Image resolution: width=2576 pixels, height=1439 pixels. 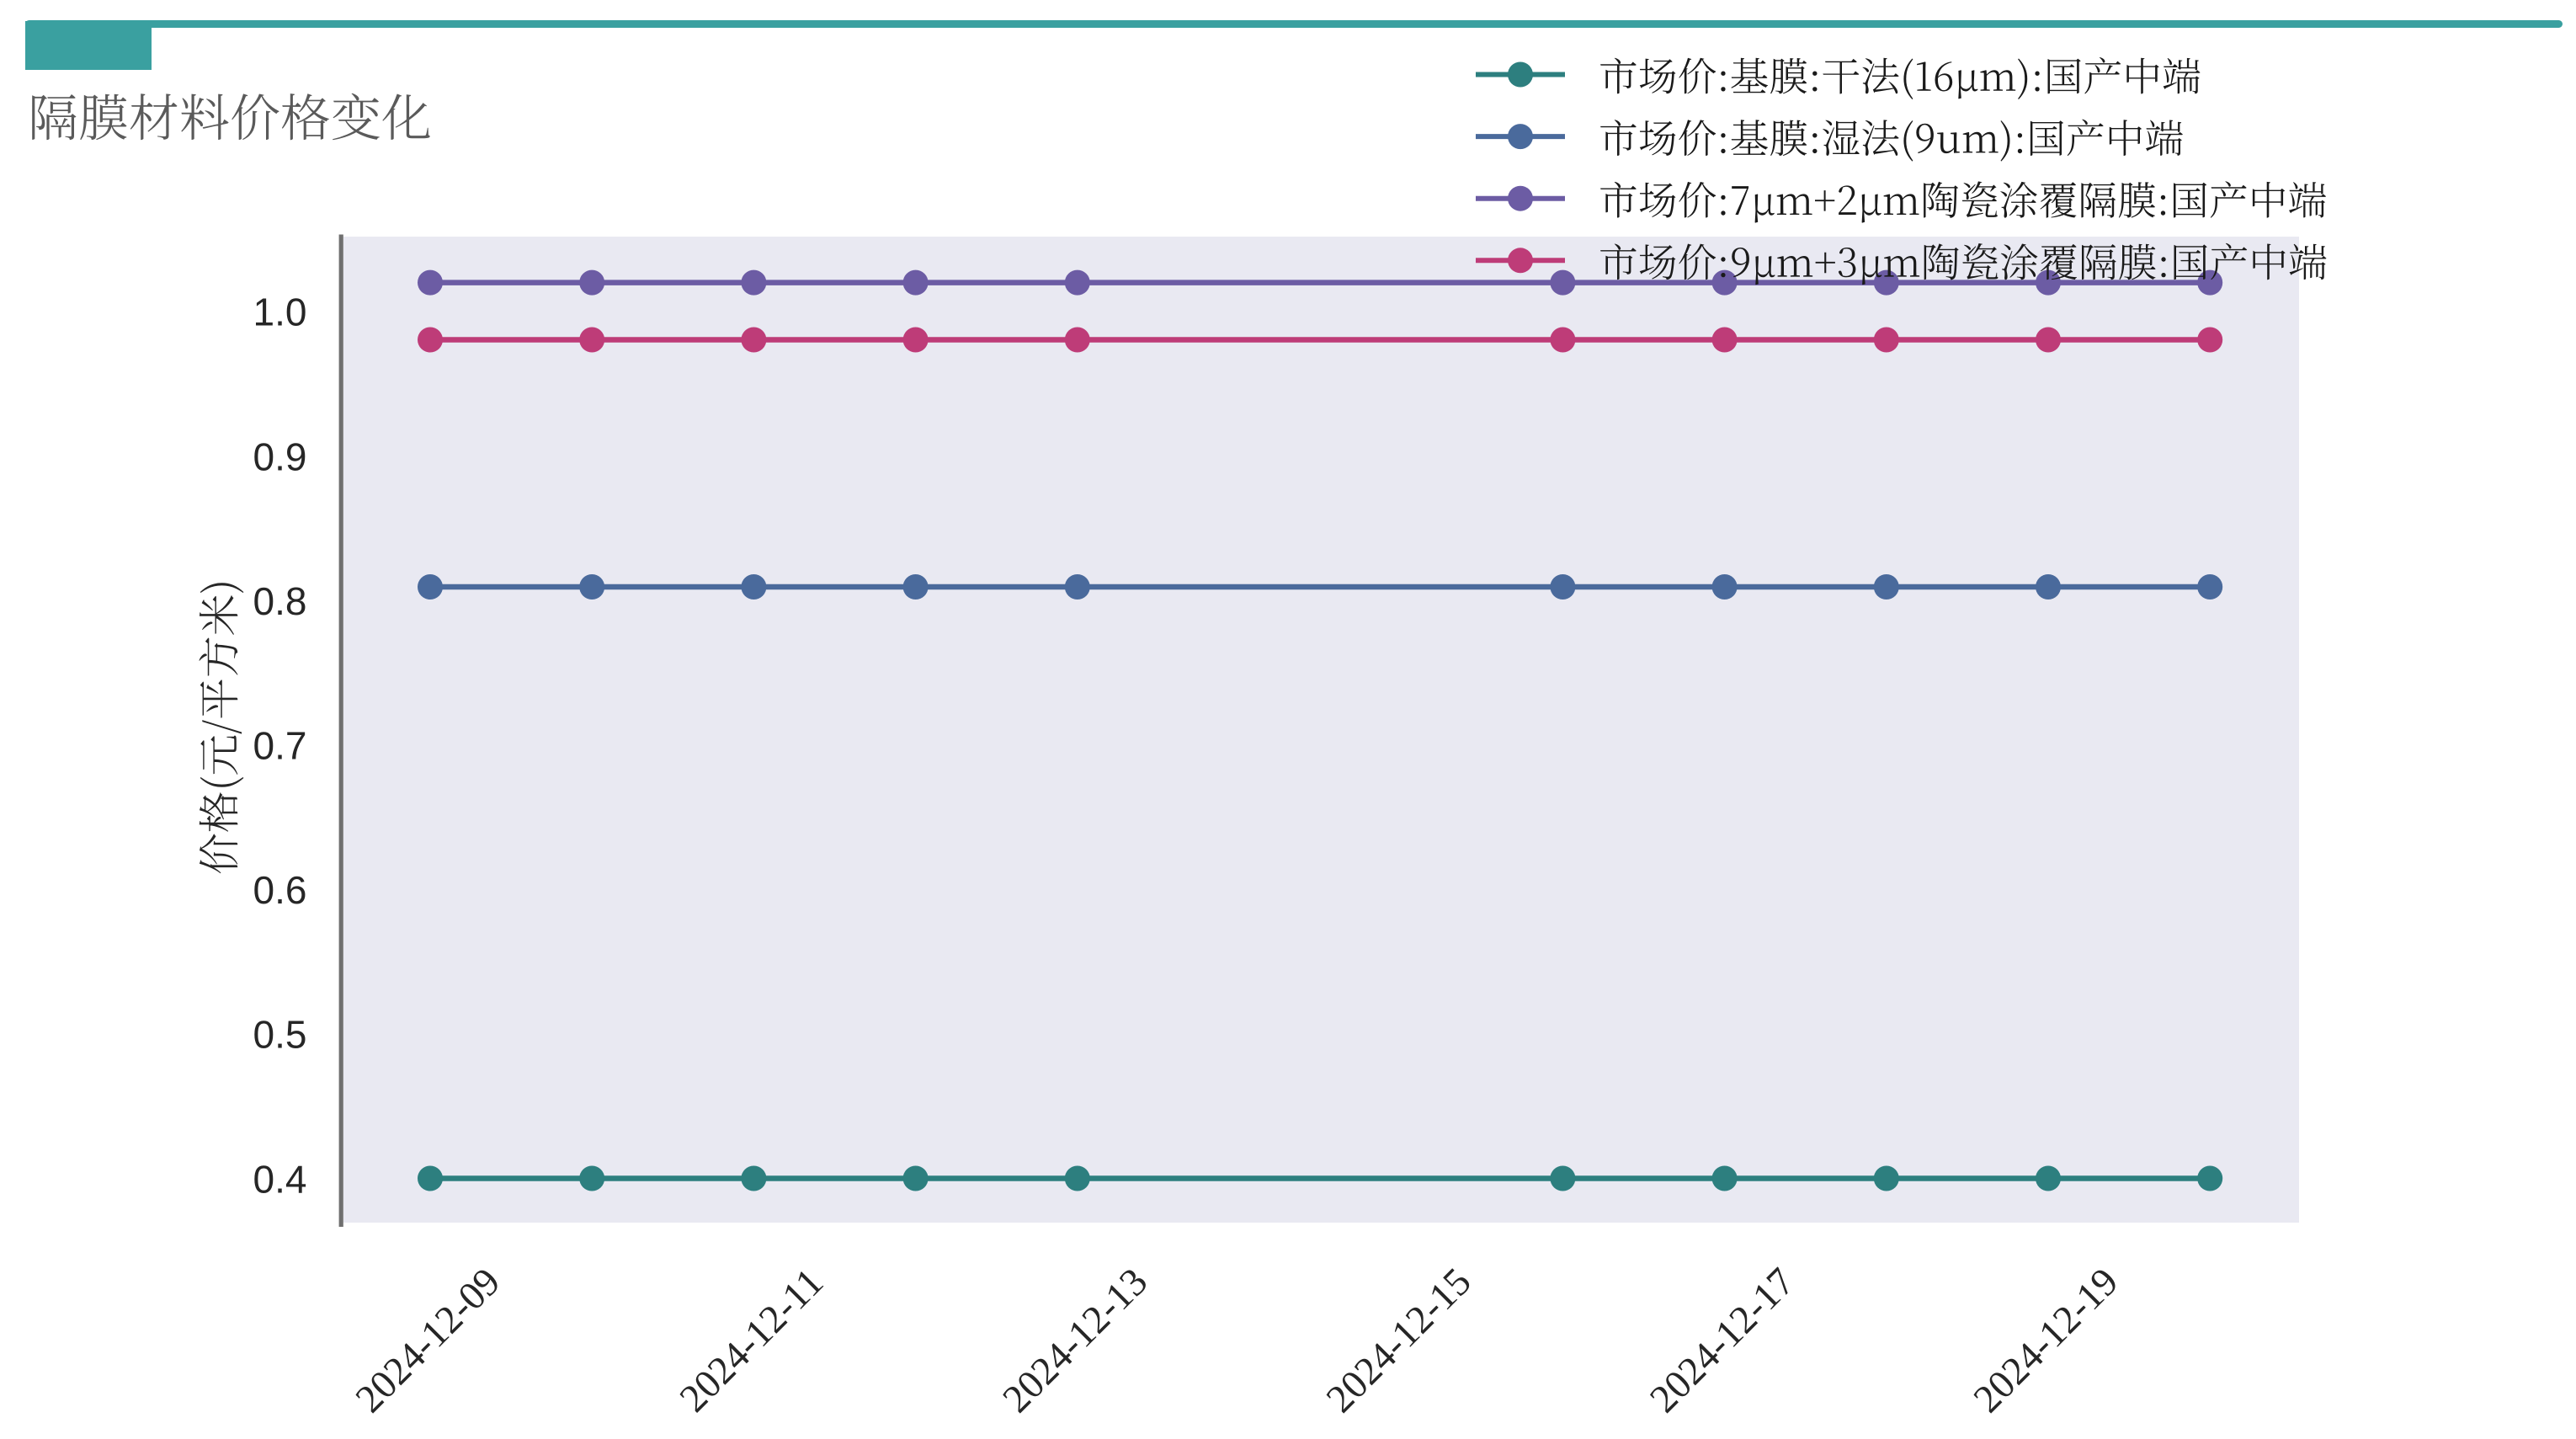 I want to click on svg-text: 2024-12-11, so click(x=753, y=1340).